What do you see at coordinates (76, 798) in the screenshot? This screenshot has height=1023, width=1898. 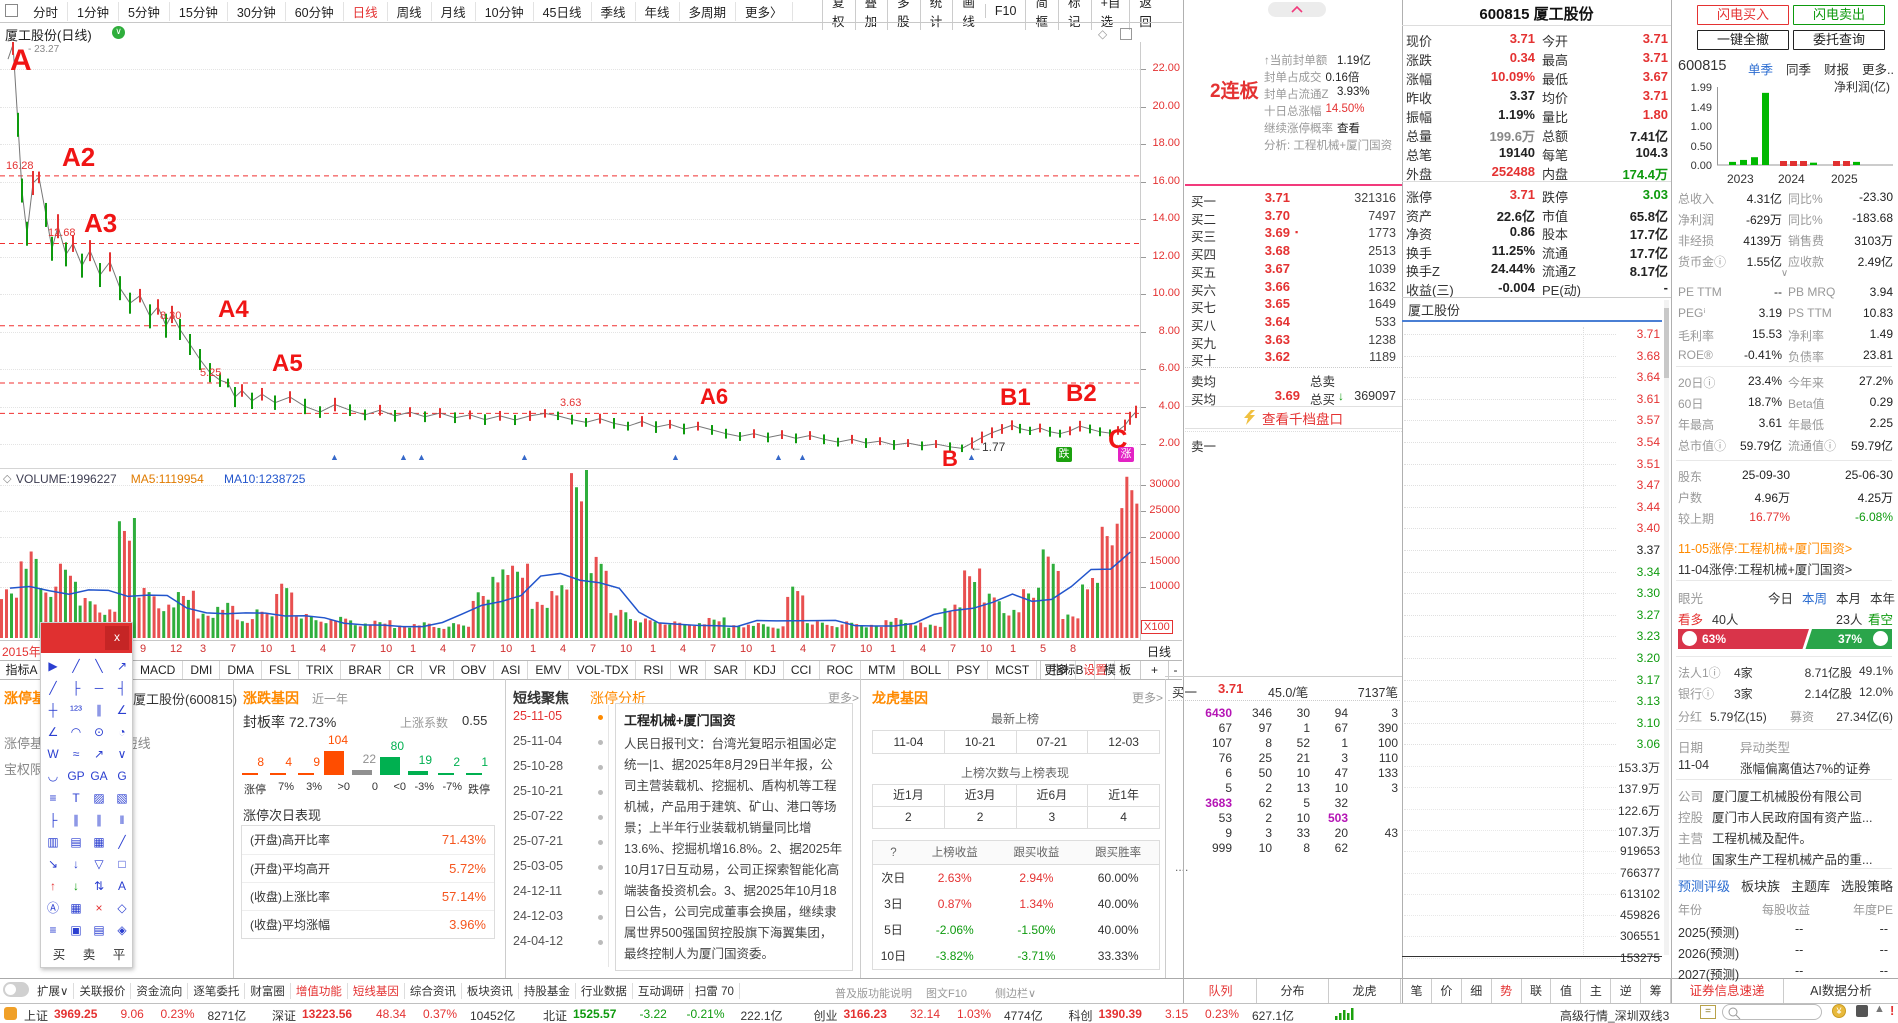 I see `draw-tool-icon-25: T` at bounding box center [76, 798].